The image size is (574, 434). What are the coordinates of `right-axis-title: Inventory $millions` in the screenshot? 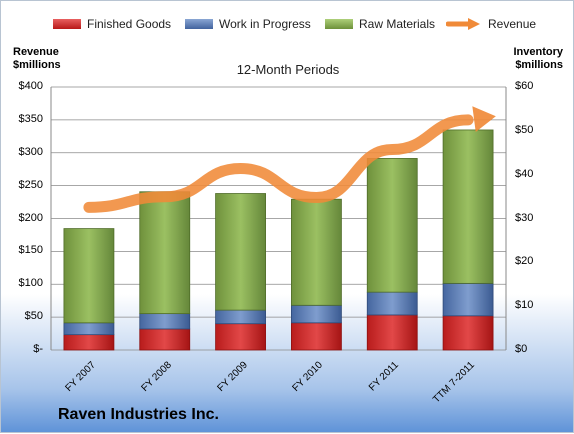 It's located at (538, 59).